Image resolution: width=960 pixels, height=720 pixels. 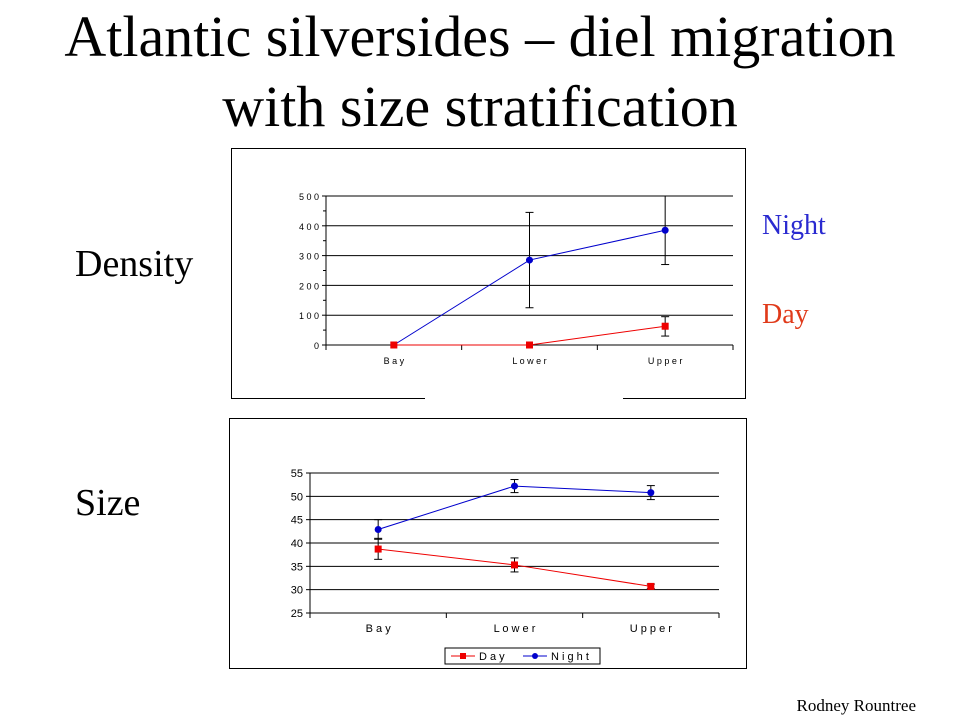 I want to click on density-label: Density, so click(x=134, y=264).